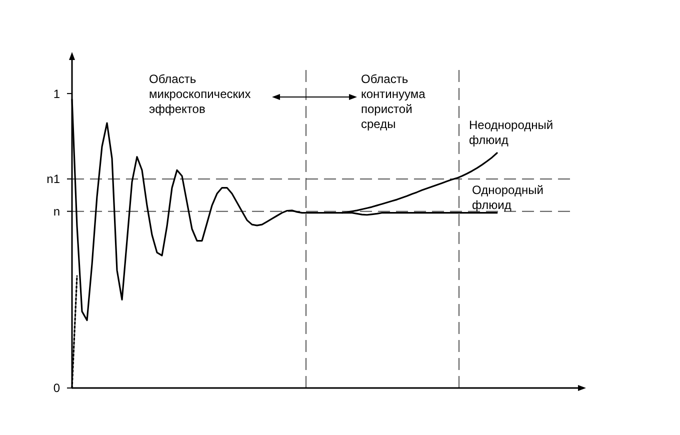 The image size is (680, 435). I want to click on series-label: Неоднородный флюид, so click(511, 133).